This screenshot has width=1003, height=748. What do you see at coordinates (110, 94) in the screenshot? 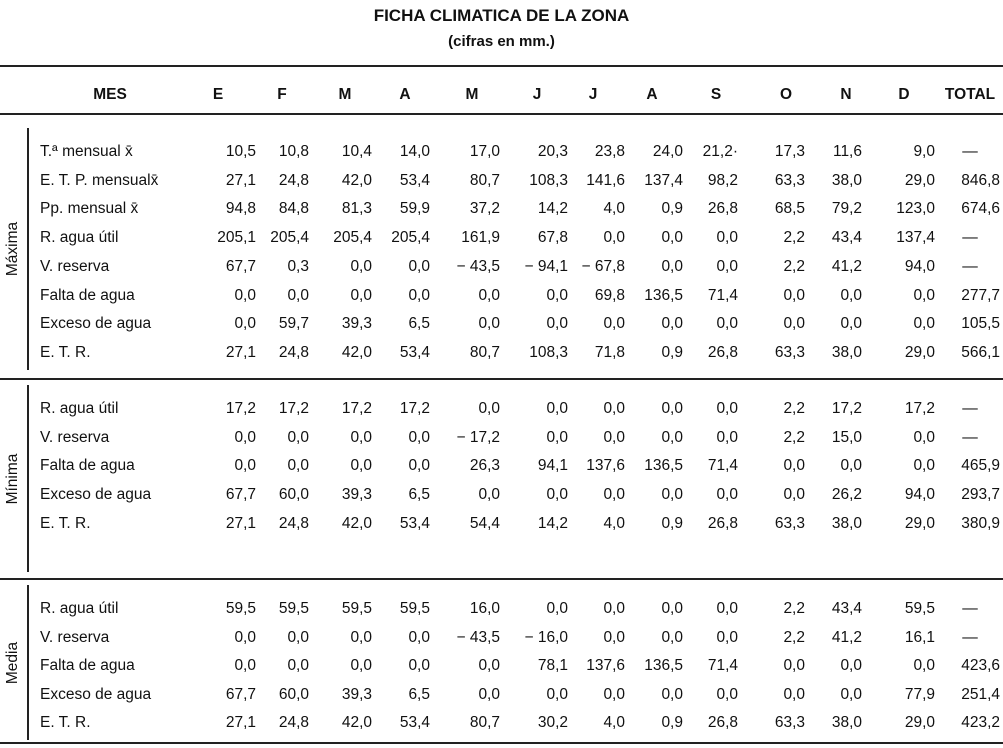
I see `column-header: MES` at bounding box center [110, 94].